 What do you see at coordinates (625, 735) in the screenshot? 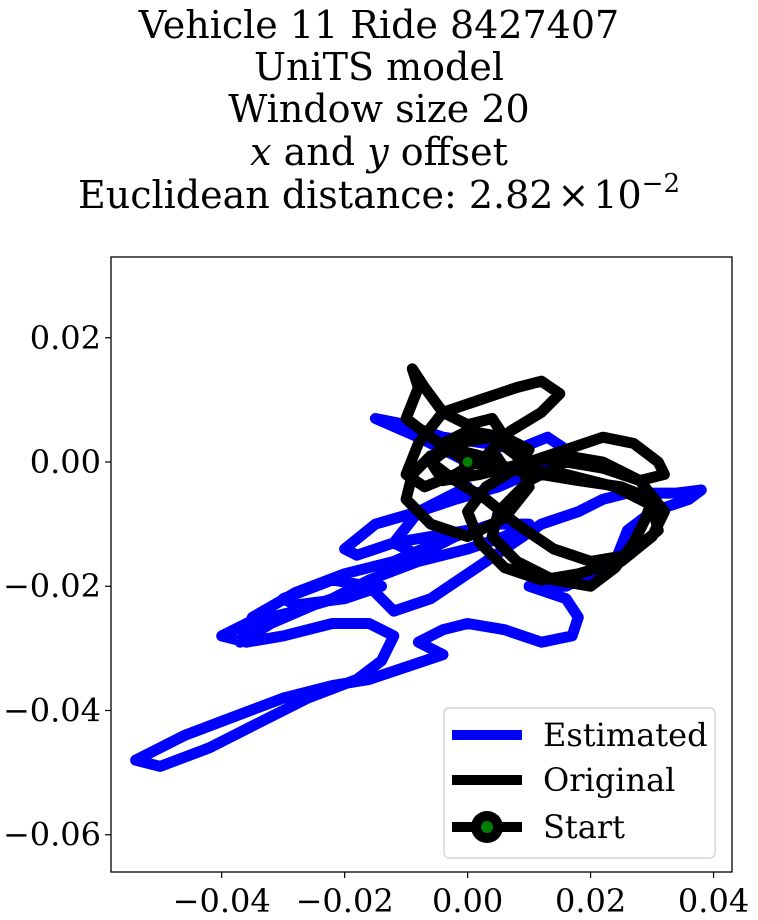
I see `legend-estimated-label: Estimated` at bounding box center [625, 735].